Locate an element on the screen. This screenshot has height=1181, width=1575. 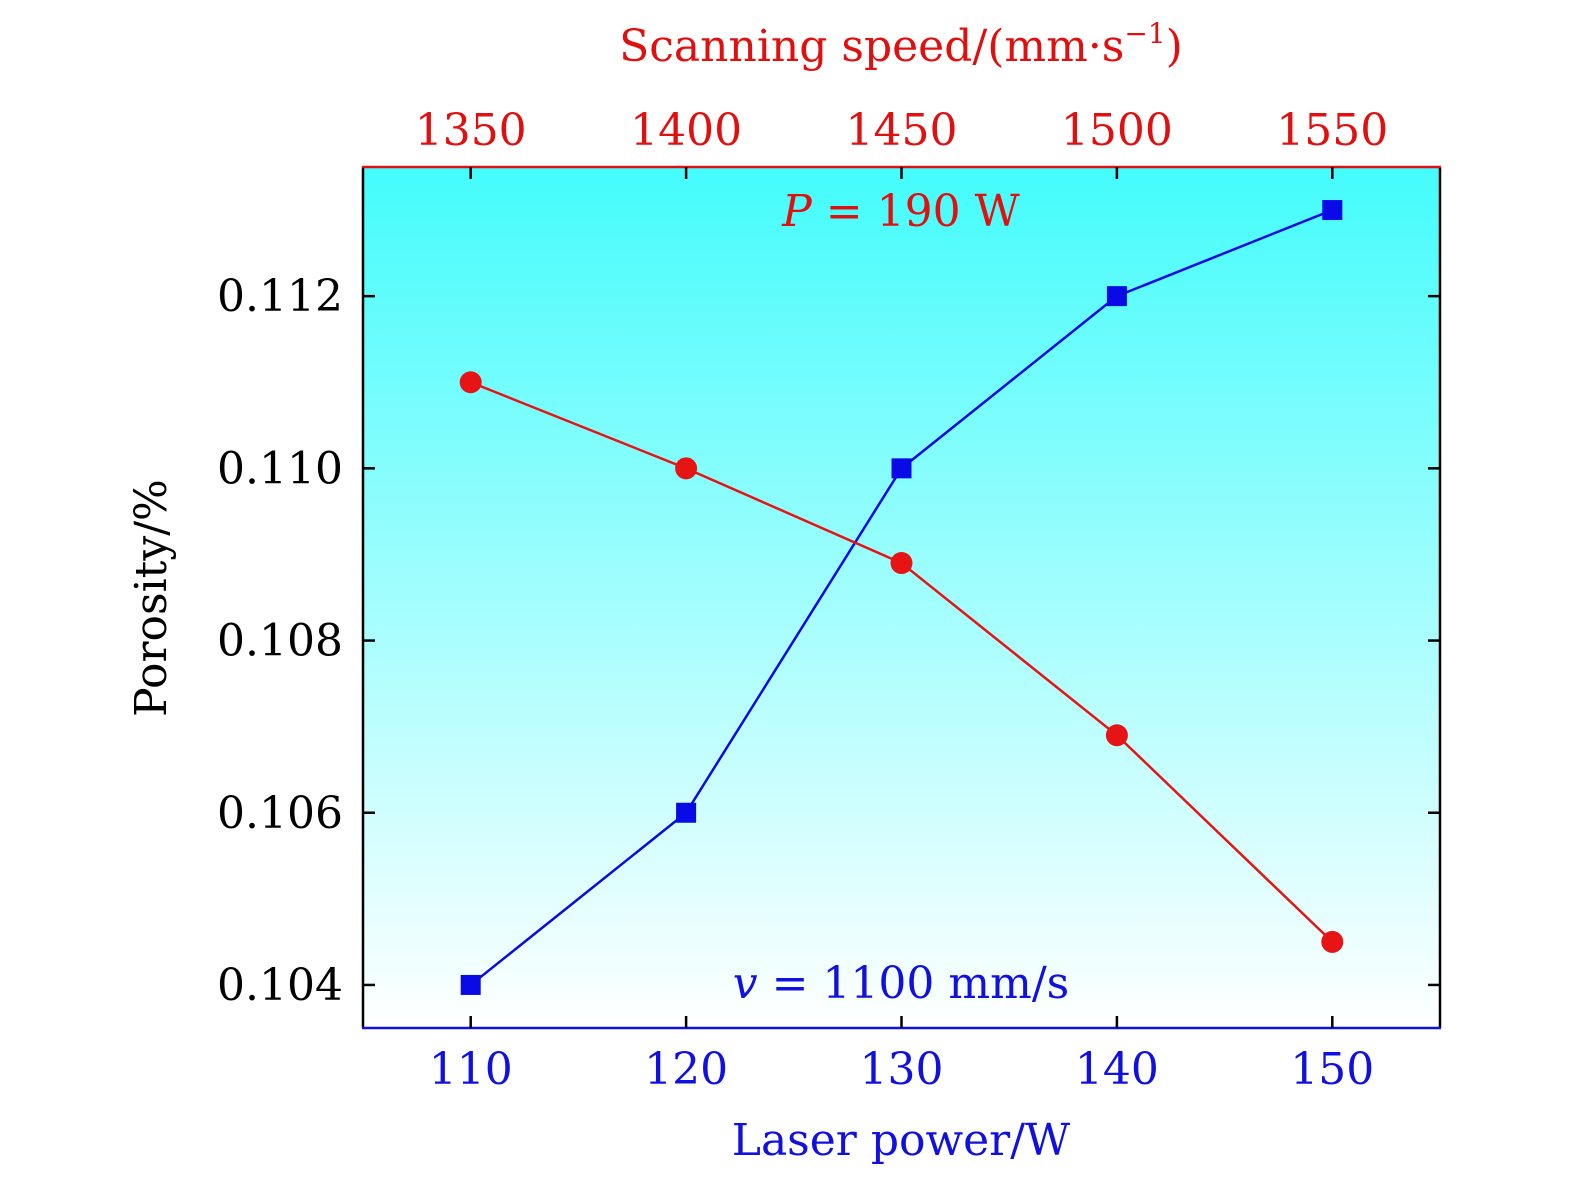
top-tick-label: 1500 is located at coordinates (1117, 130).